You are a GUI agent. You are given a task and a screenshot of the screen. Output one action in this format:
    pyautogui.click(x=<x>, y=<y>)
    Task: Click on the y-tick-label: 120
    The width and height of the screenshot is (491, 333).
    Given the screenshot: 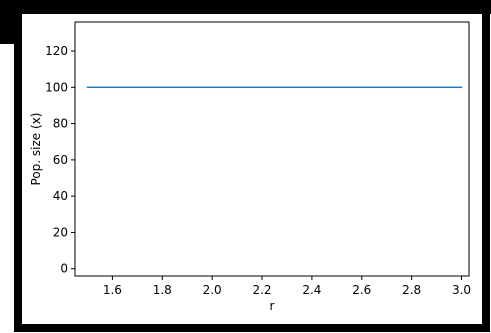 What is the action you would take?
    pyautogui.click(x=56, y=51)
    